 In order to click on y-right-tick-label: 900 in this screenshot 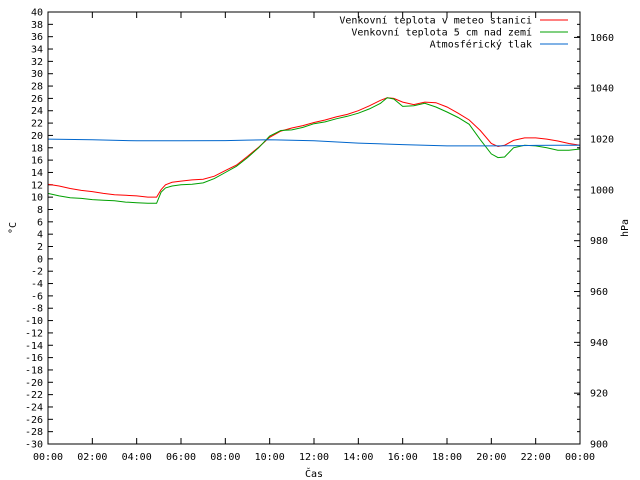, I will do `click(599, 445)`.